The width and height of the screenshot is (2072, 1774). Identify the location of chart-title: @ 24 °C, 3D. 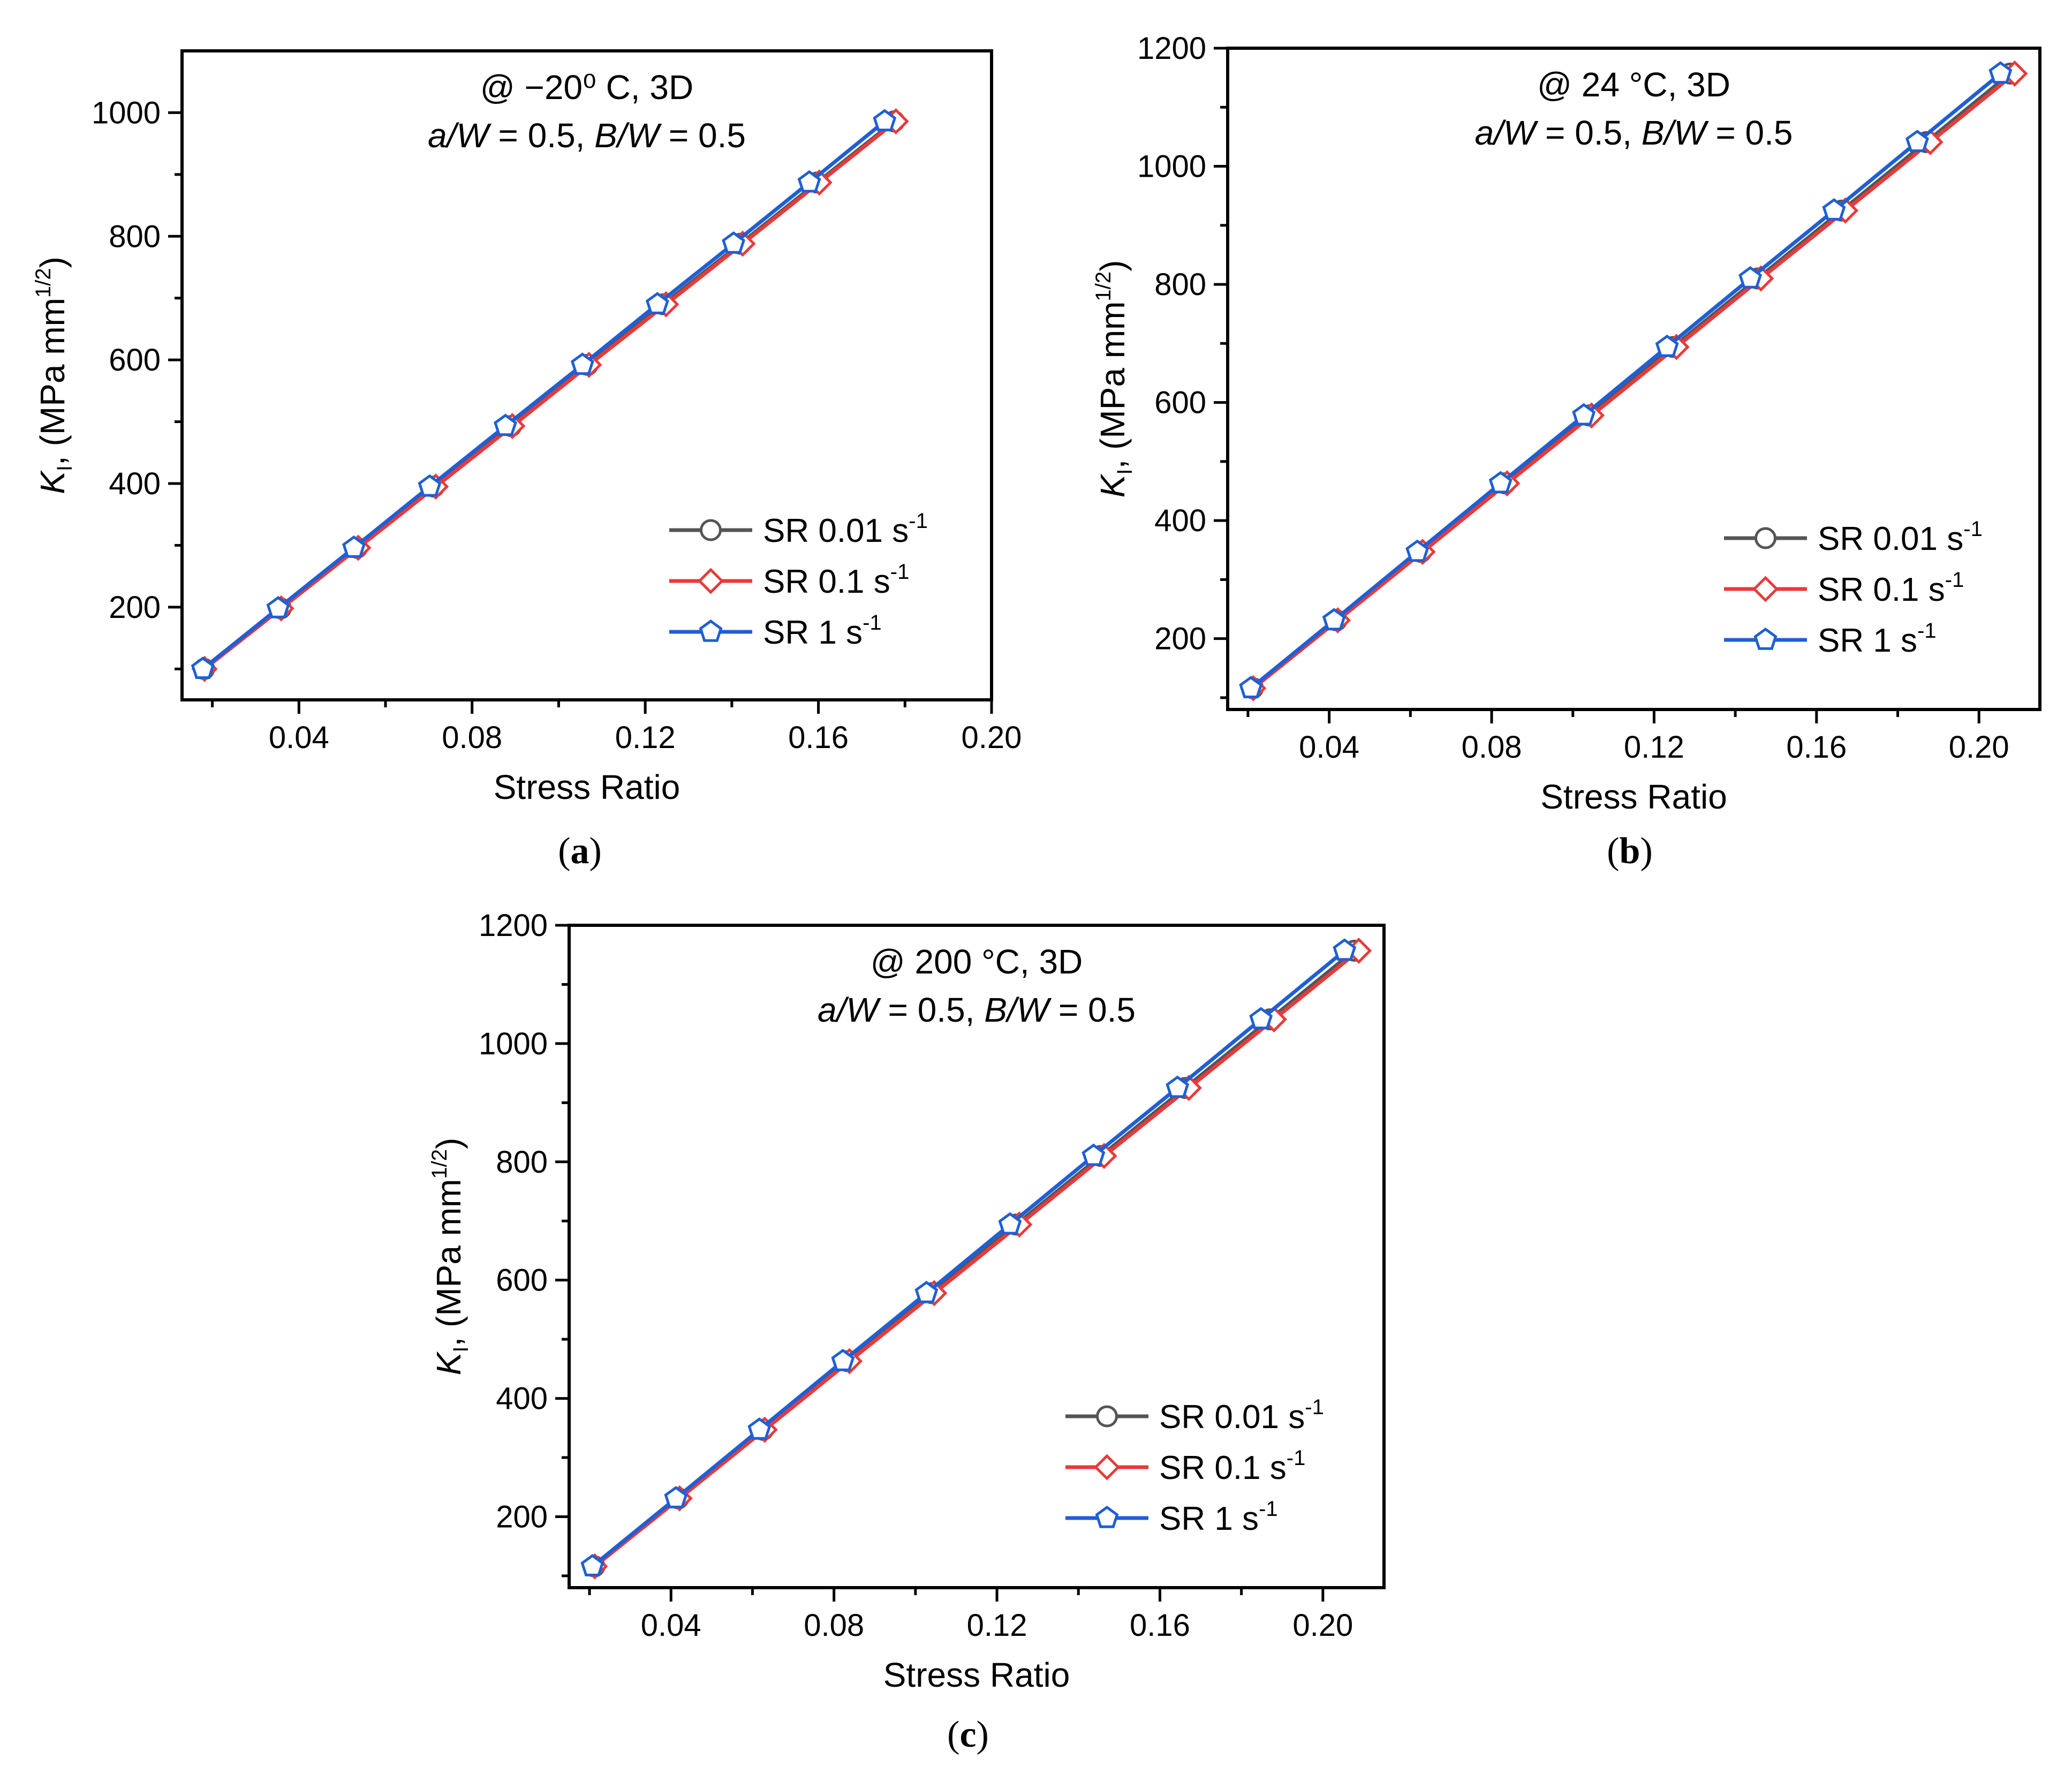
(1634, 85).